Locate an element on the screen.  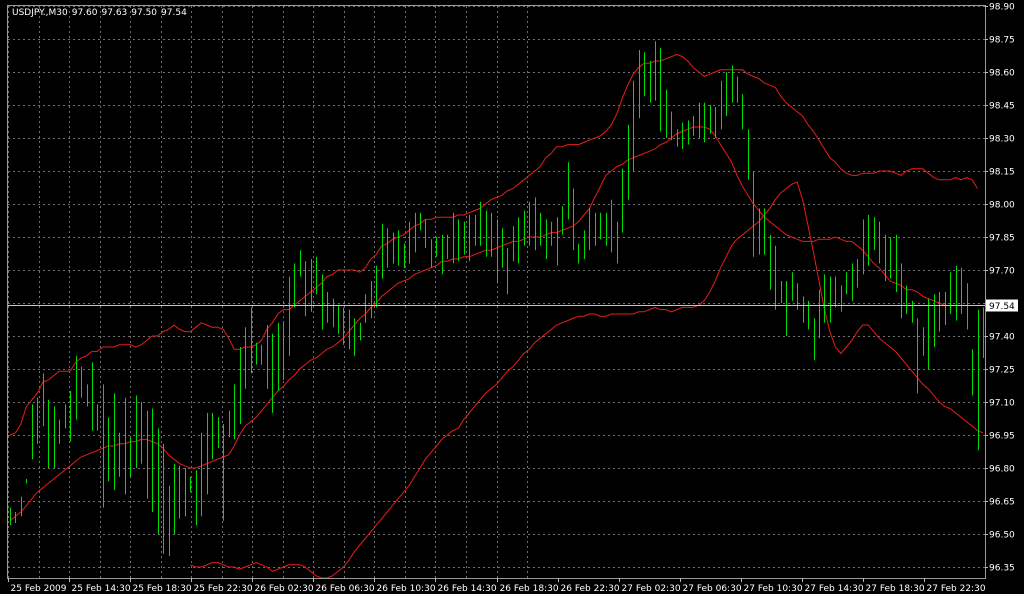
y-tick-label: 96.35 is located at coordinates (1002, 569).